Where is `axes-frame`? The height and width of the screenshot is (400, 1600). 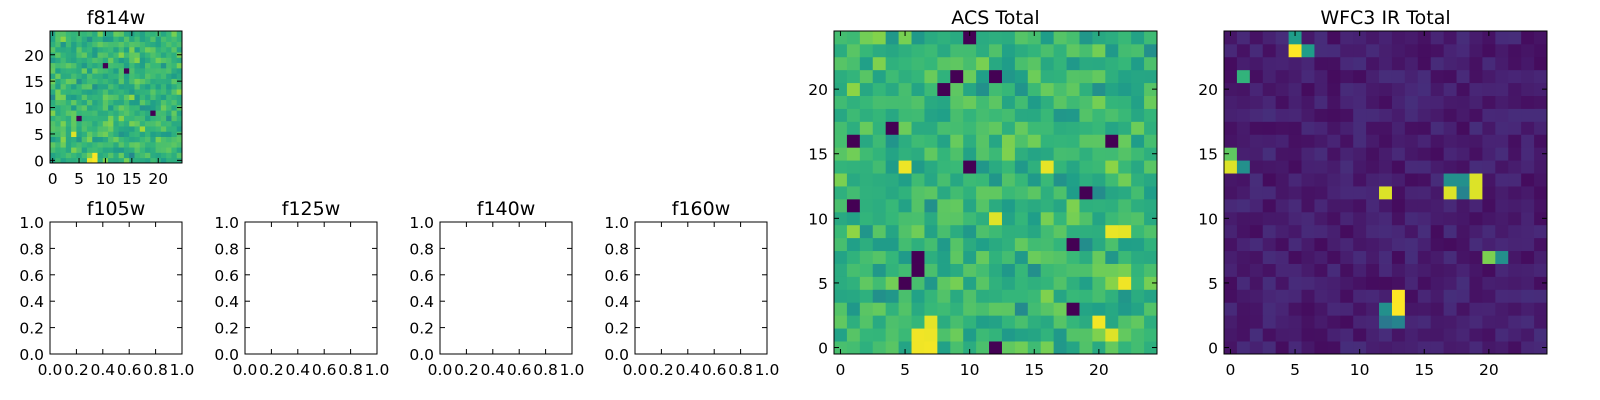 axes-frame is located at coordinates (116, 97).